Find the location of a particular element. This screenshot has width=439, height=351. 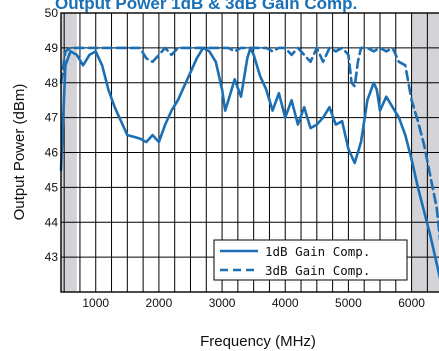

legend: 1dB Gain Comp. 3dB Gain Comp. is located at coordinates (310, 260).